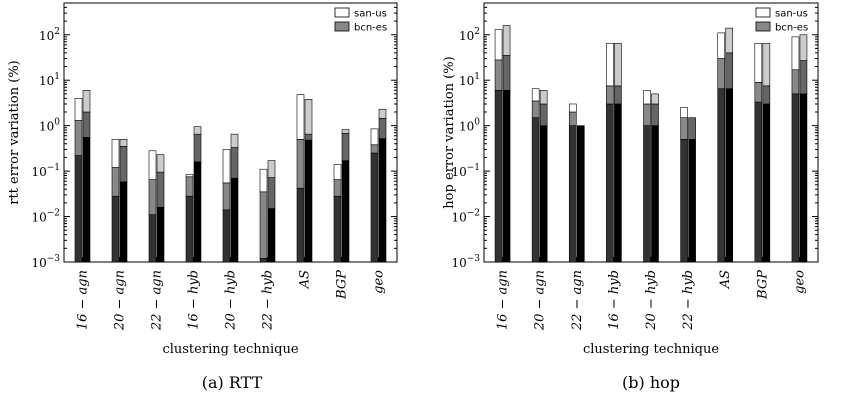 The image size is (846, 399). What do you see at coordinates (477, 32) in the screenshot?
I see `y-tick-exponent: 2` at bounding box center [477, 32].